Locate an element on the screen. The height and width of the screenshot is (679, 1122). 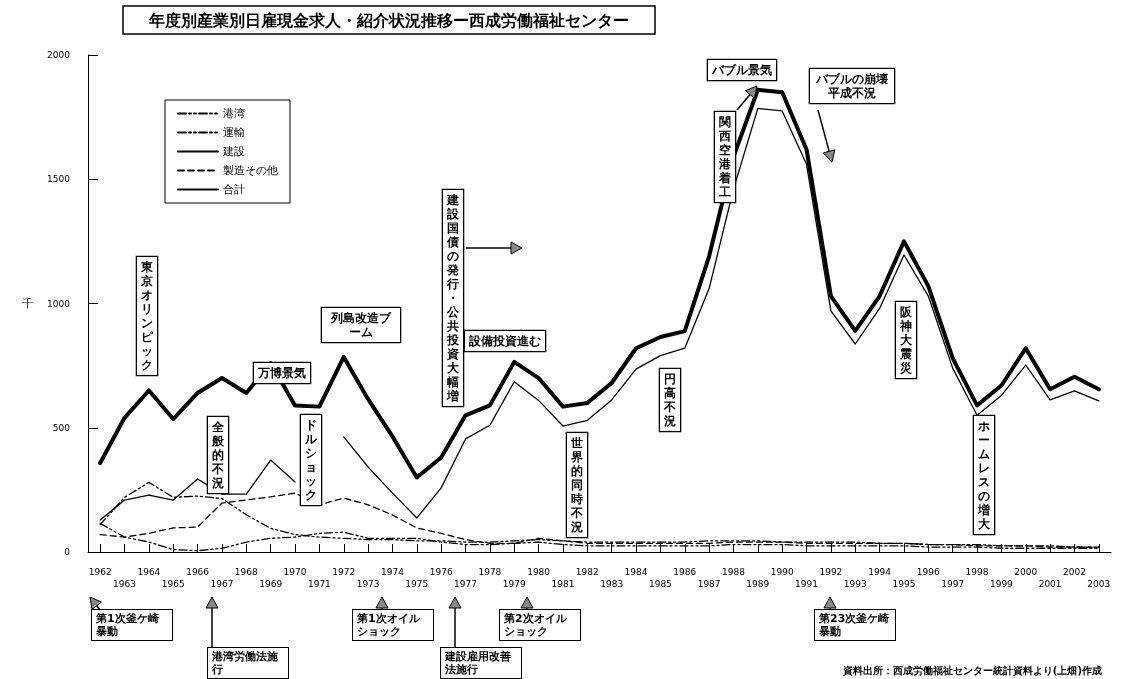
x-tick-label: 1972 is located at coordinates (344, 572).